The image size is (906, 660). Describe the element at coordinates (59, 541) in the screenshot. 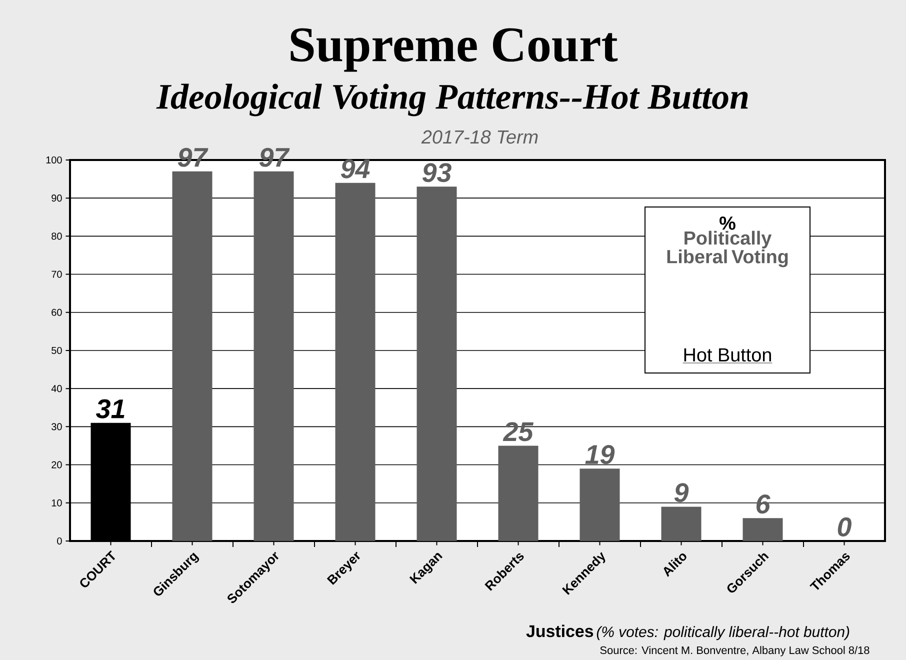

I see `y-tick-label: 0` at that location.